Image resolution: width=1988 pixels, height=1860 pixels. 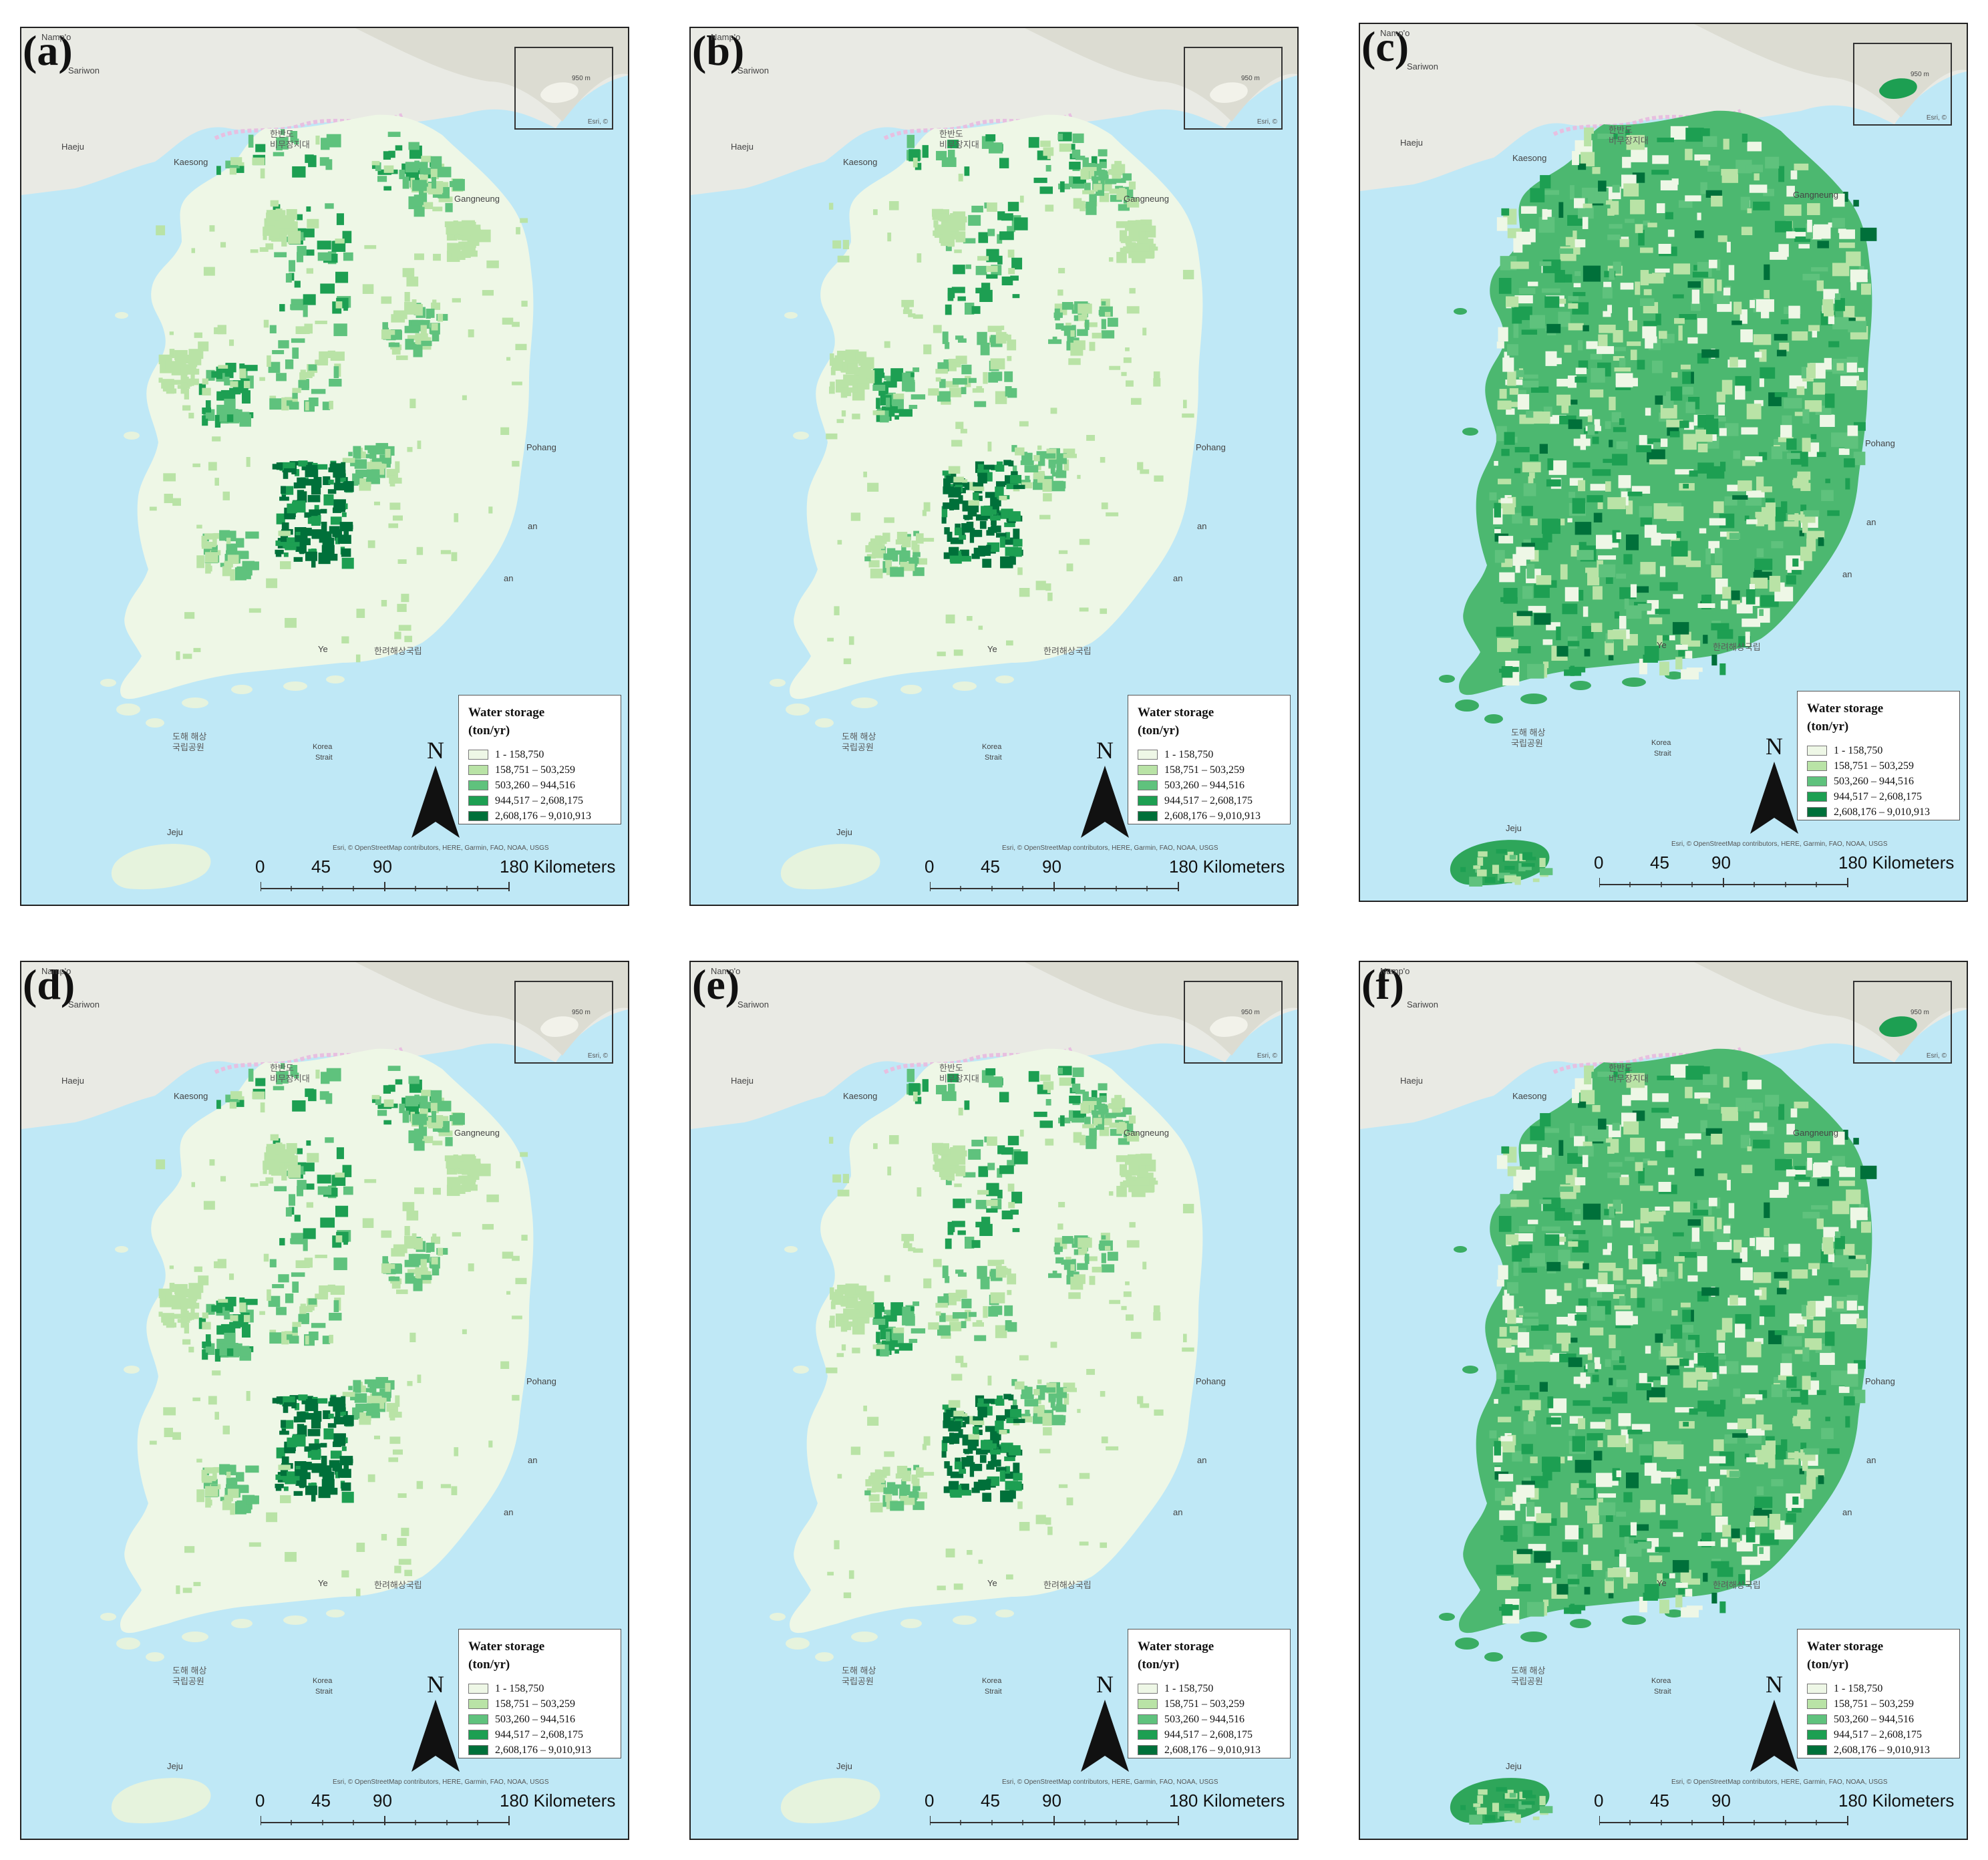 What do you see at coordinates (478, 1719) in the screenshot?
I see `legend-swatch` at bounding box center [478, 1719].